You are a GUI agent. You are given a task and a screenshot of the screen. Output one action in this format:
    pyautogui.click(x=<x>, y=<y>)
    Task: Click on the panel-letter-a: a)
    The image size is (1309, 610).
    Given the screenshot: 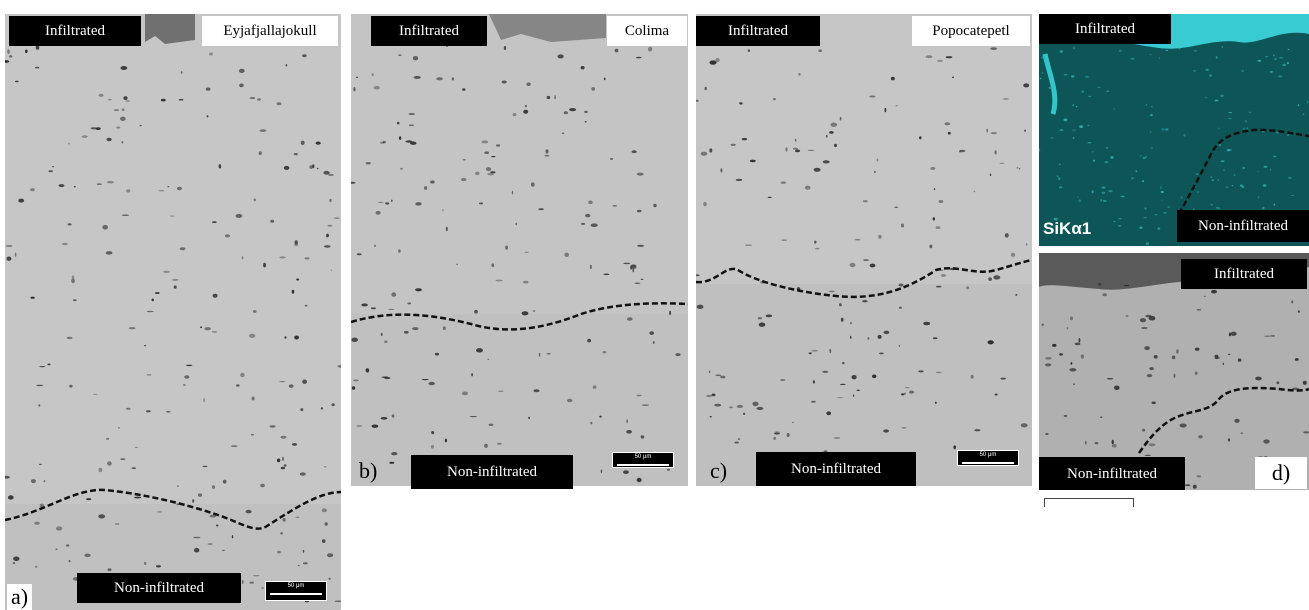 What is the action you would take?
    pyautogui.click(x=20, y=597)
    